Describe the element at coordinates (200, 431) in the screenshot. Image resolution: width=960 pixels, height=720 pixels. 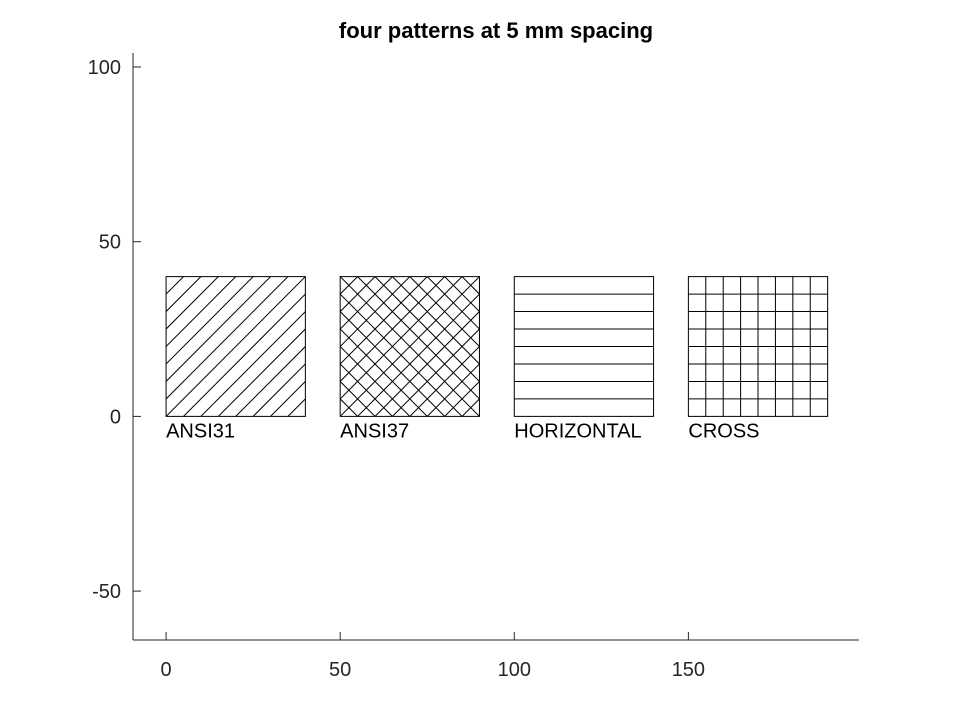
I see `pattern-label: ANSI31` at that location.